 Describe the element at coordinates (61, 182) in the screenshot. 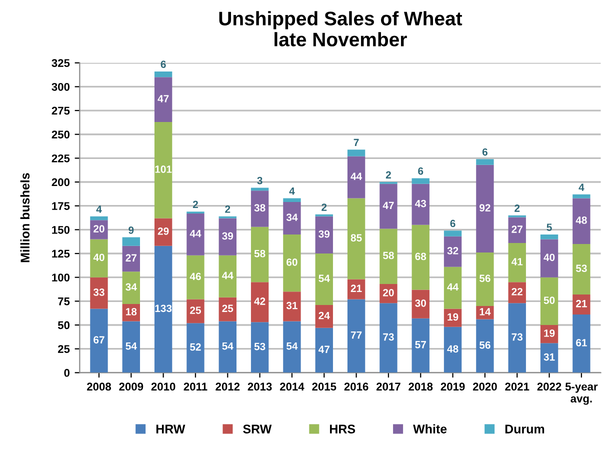

I see `y-tick-label: 200` at that location.